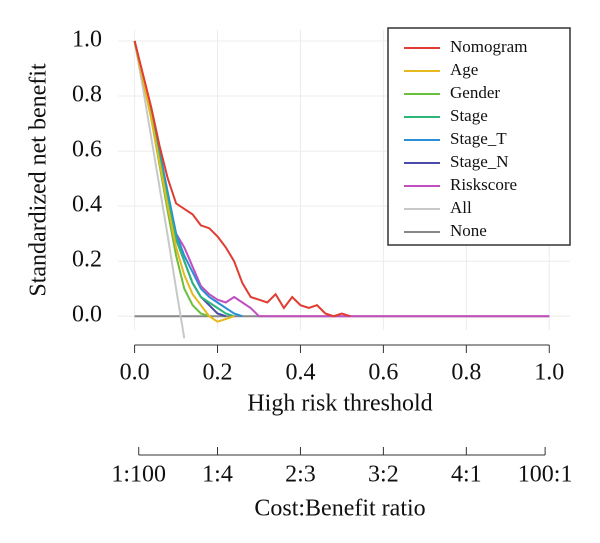 This screenshot has width=600, height=543. I want to click on x-tick-label: 0.4, so click(300, 373).